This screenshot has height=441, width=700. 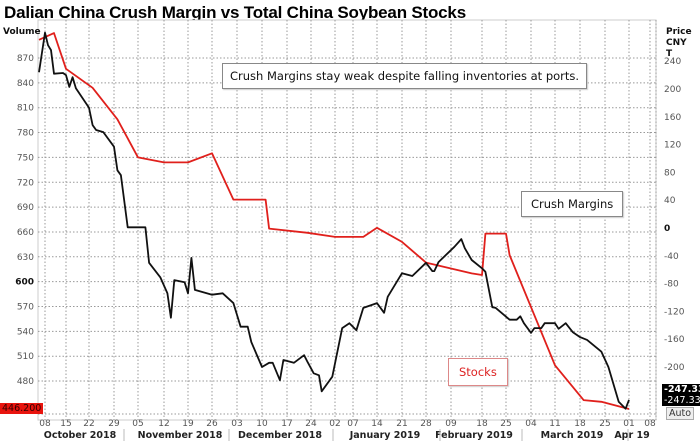 I want to click on left-tick-label: 720, so click(x=25, y=183).